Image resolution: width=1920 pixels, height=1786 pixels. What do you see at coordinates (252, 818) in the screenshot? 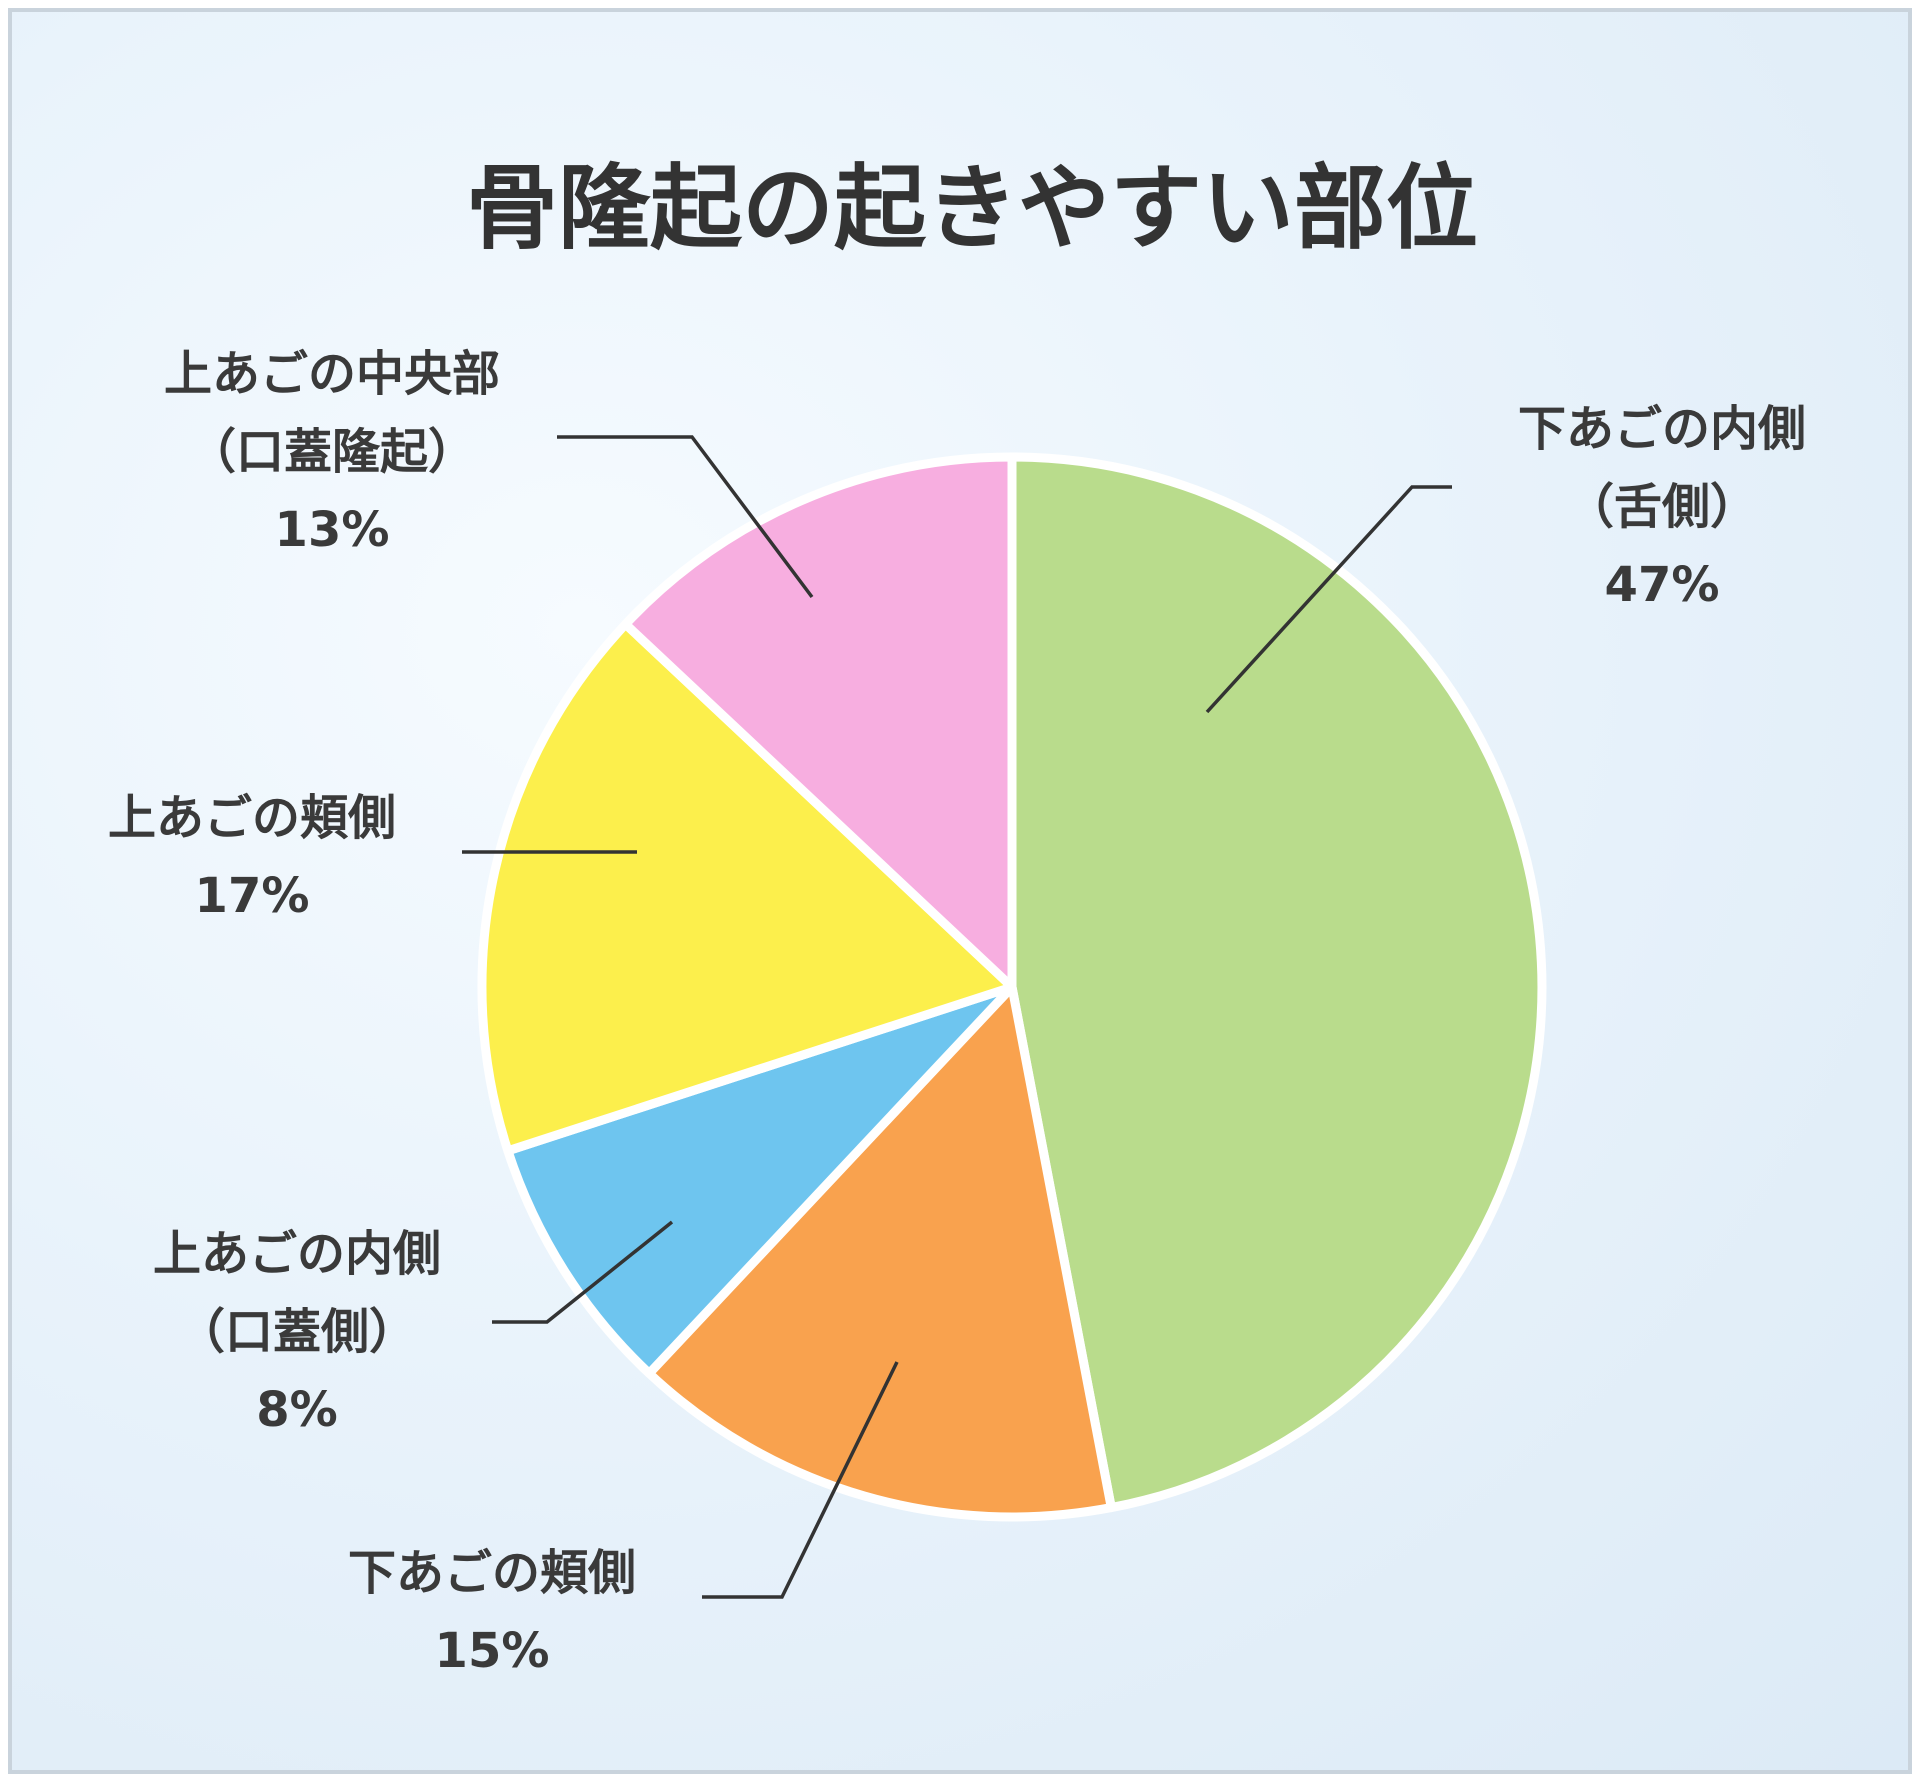
I see `slice-label-4: 上あごの頬側` at bounding box center [252, 818].